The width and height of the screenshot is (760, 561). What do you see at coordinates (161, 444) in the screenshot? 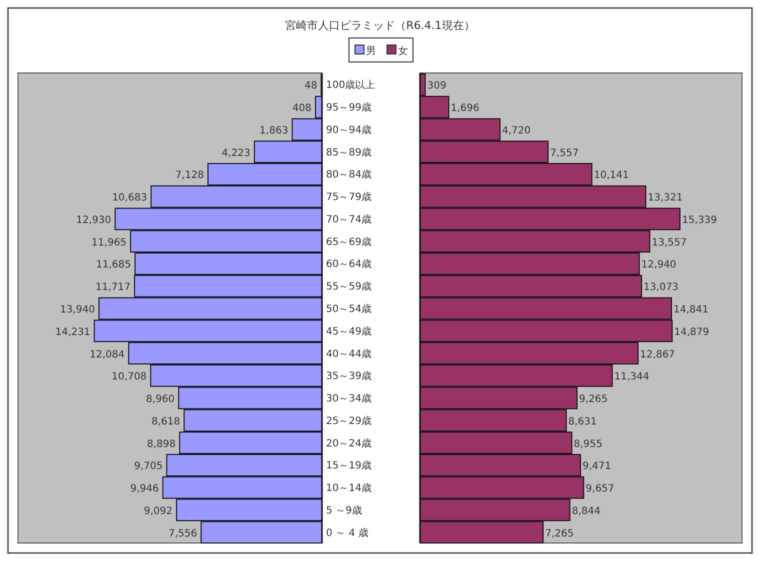
I see `data-label: 8,898` at bounding box center [161, 444].